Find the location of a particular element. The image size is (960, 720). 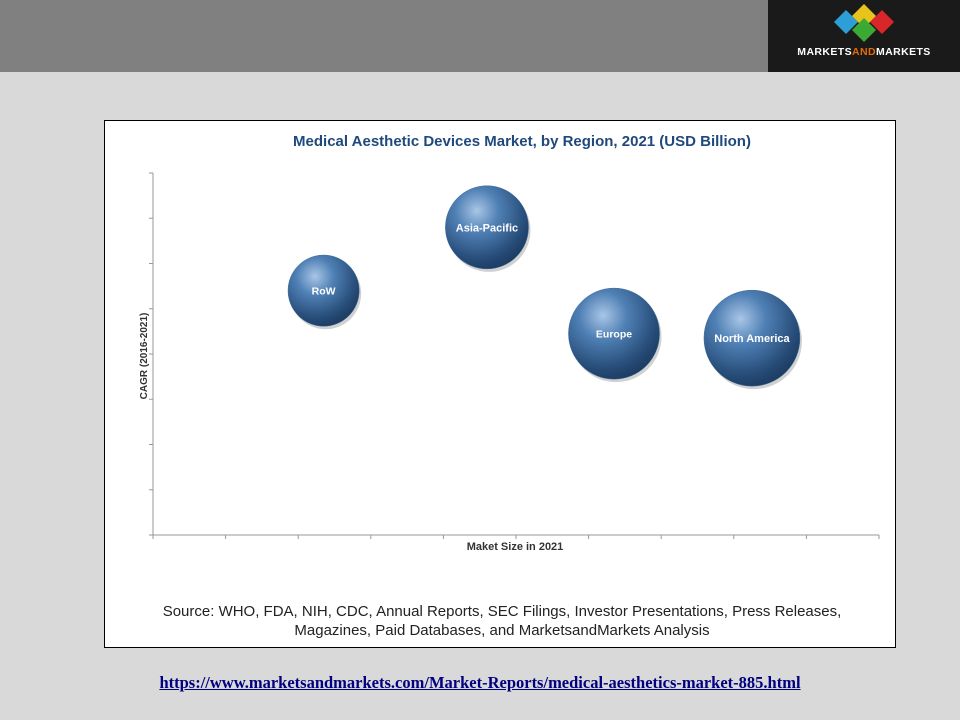

y-axis-ticks is located at coordinates (151, 354).